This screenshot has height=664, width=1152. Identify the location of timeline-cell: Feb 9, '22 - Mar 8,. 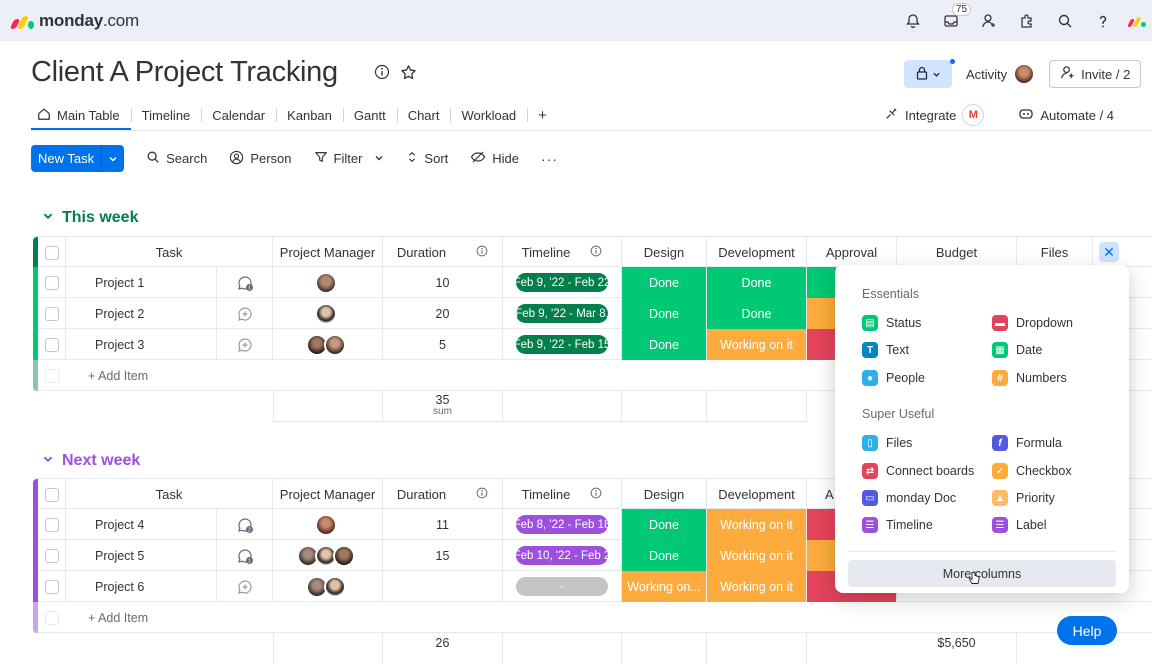
(562, 313).